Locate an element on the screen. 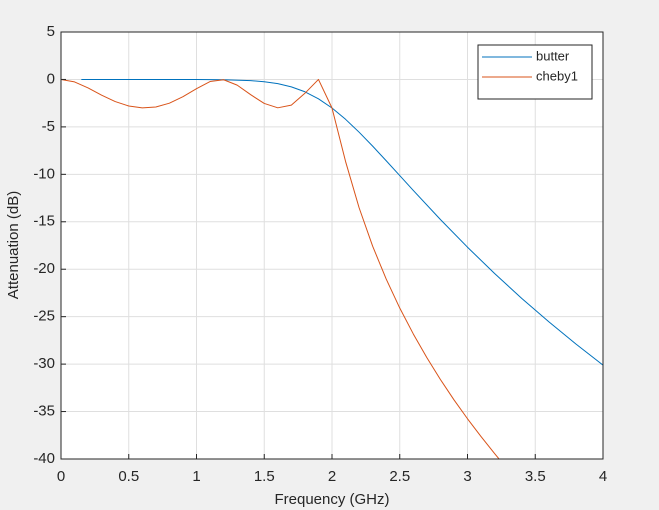 Image resolution: width=659 pixels, height=510 pixels. y-tick-label: -40 is located at coordinates (44, 458).